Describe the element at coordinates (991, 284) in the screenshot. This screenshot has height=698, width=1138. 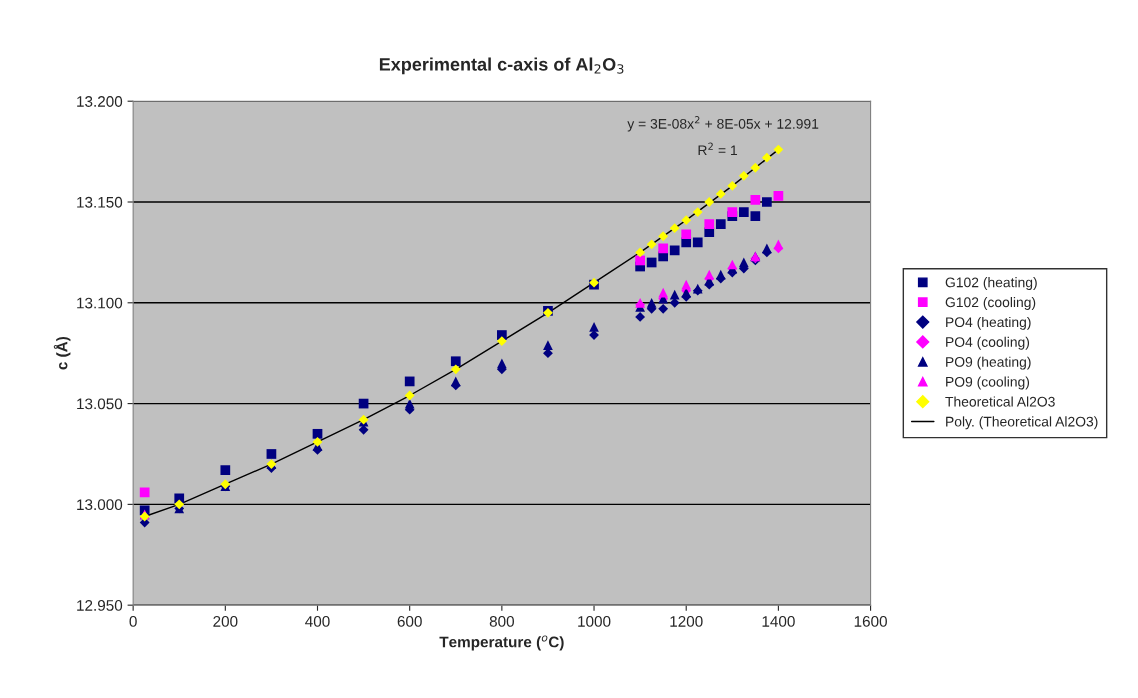
I see `legend-label: G102 (heating)` at that location.